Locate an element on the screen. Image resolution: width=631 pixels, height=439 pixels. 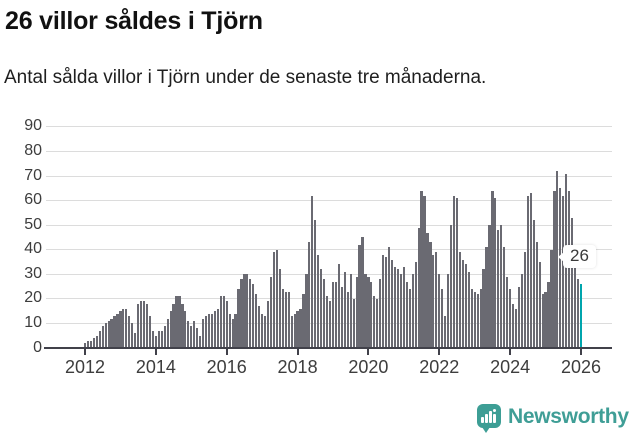
newsworthy-logo-icon is located at coordinates (489, 416).